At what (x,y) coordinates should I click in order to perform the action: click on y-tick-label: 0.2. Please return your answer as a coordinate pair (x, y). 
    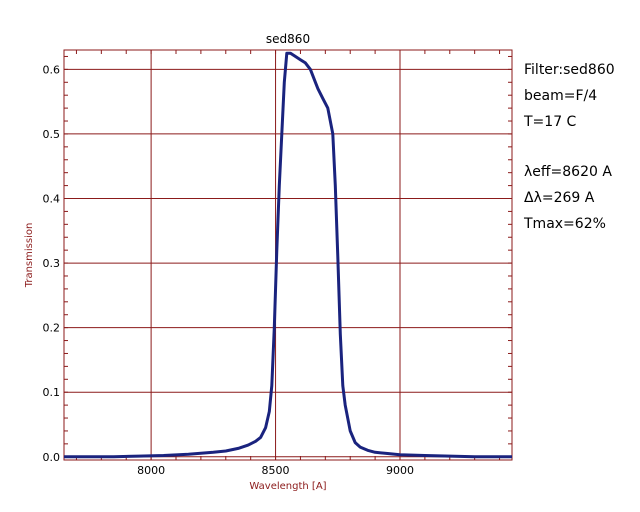
    Looking at the image, I should click on (52, 328).